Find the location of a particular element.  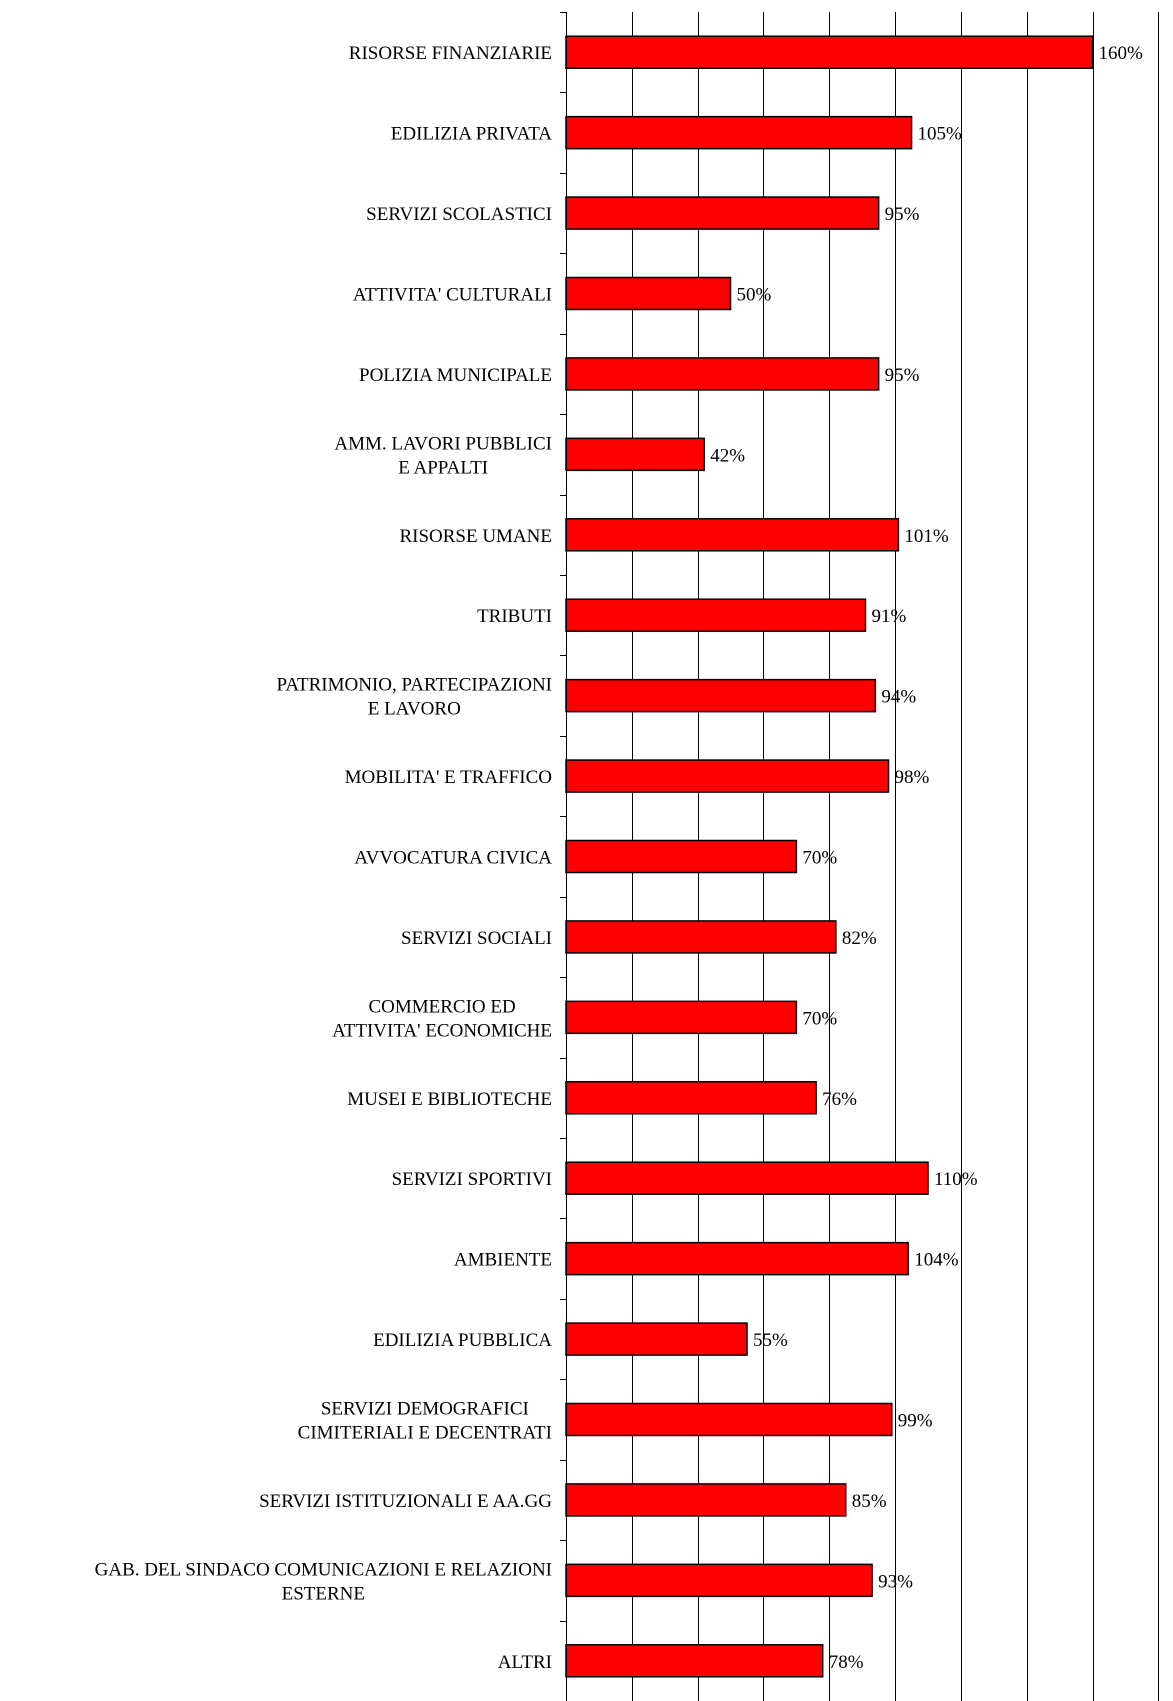

value-label: 55% is located at coordinates (770, 1340).